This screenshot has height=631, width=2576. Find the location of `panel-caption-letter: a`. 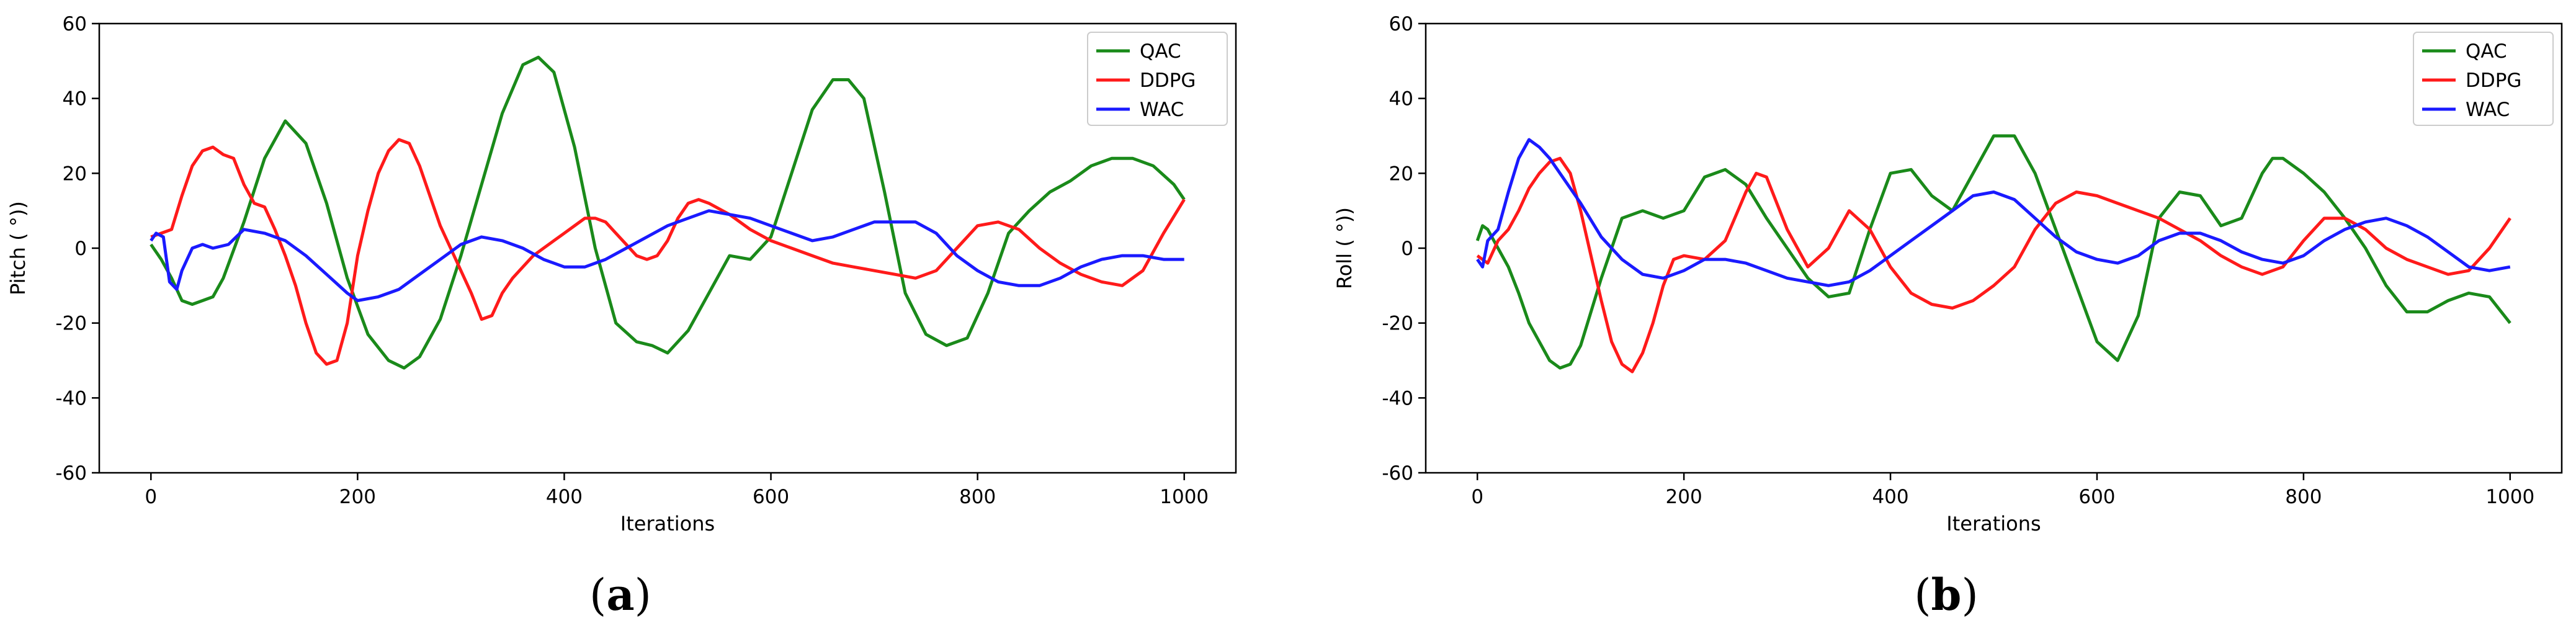

panel-caption-letter: a is located at coordinates (620, 594).